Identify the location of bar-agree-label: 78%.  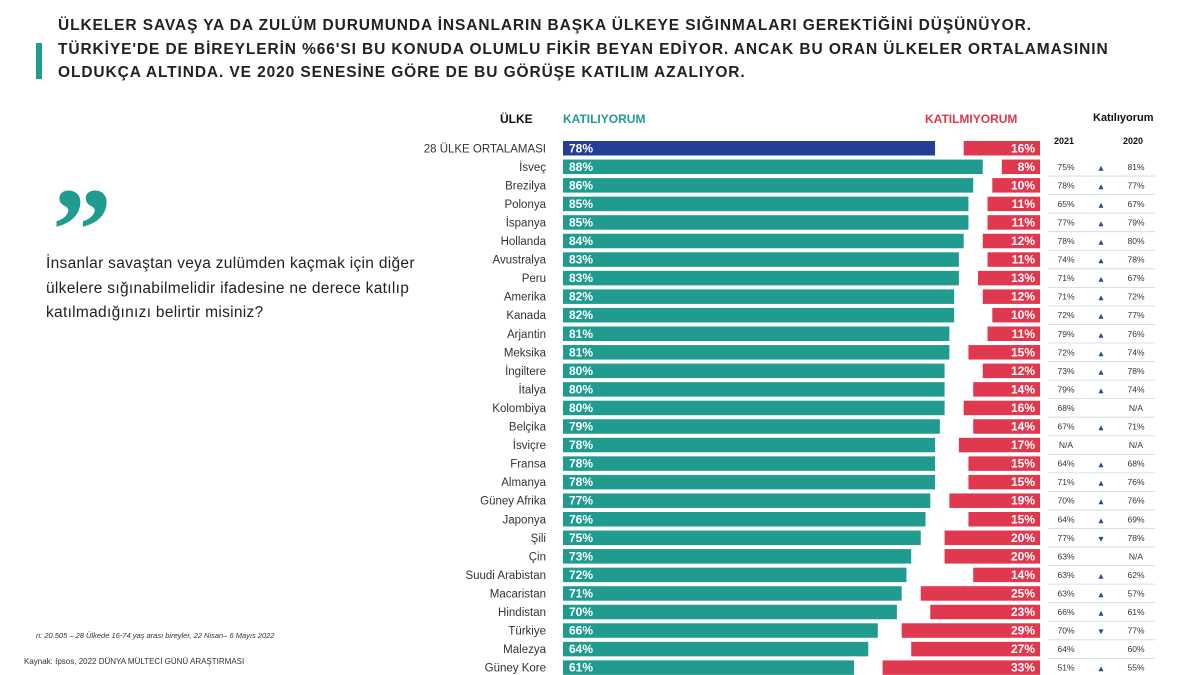
(581, 464).